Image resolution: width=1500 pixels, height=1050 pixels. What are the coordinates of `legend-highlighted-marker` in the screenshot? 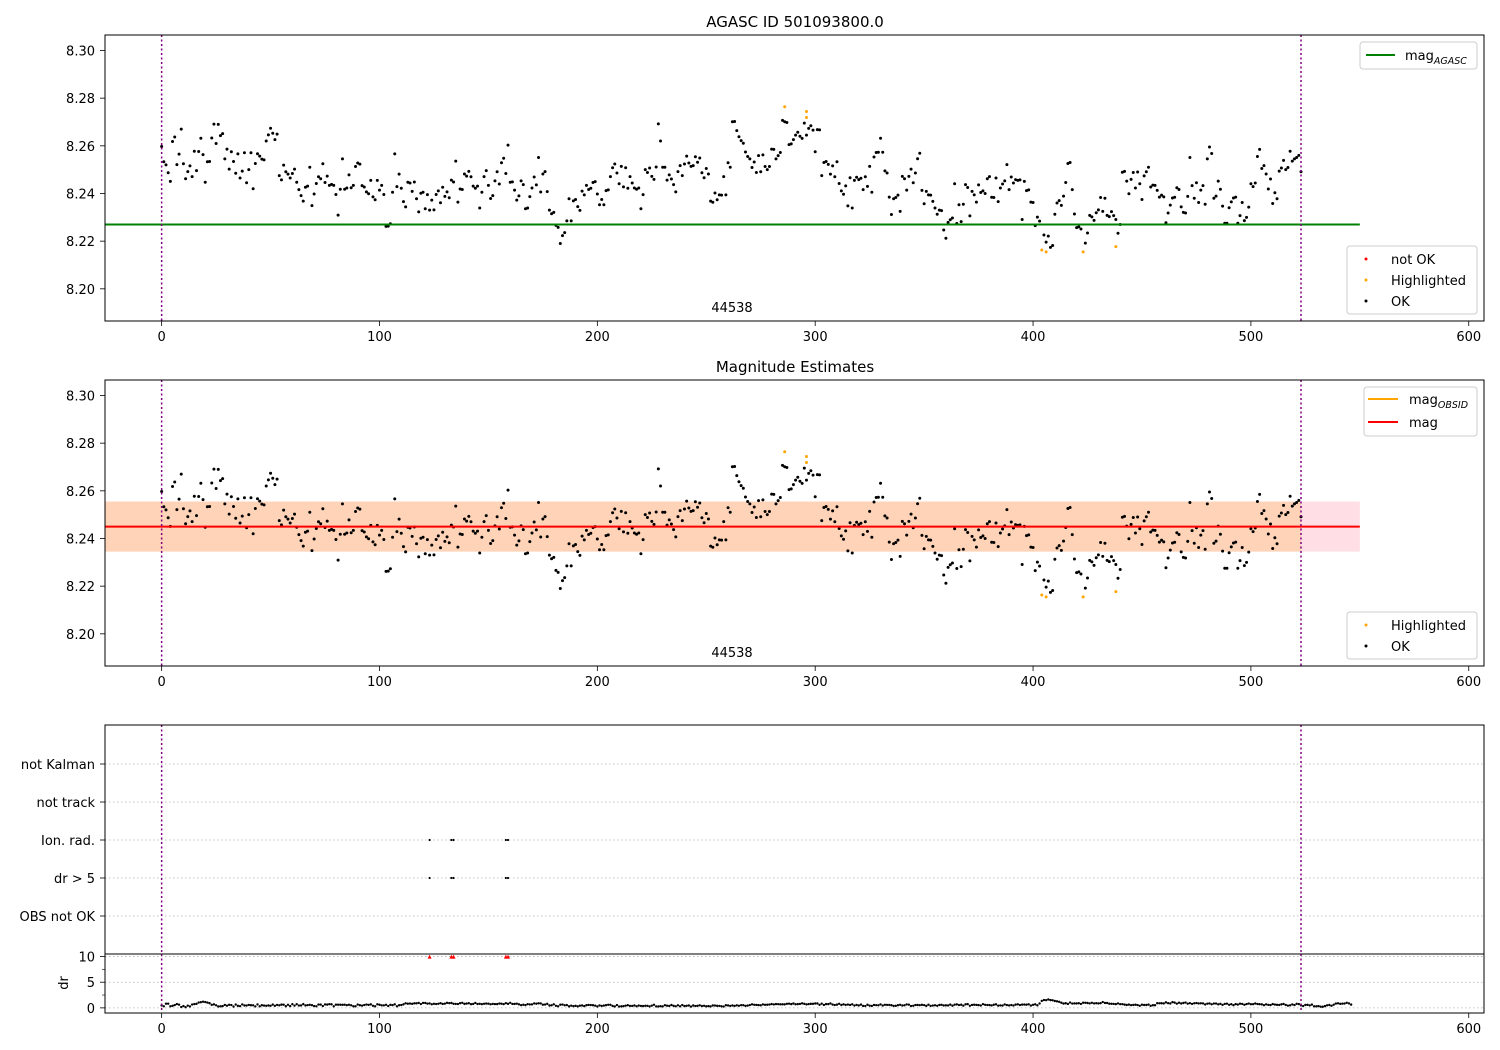 It's located at (1366, 280).